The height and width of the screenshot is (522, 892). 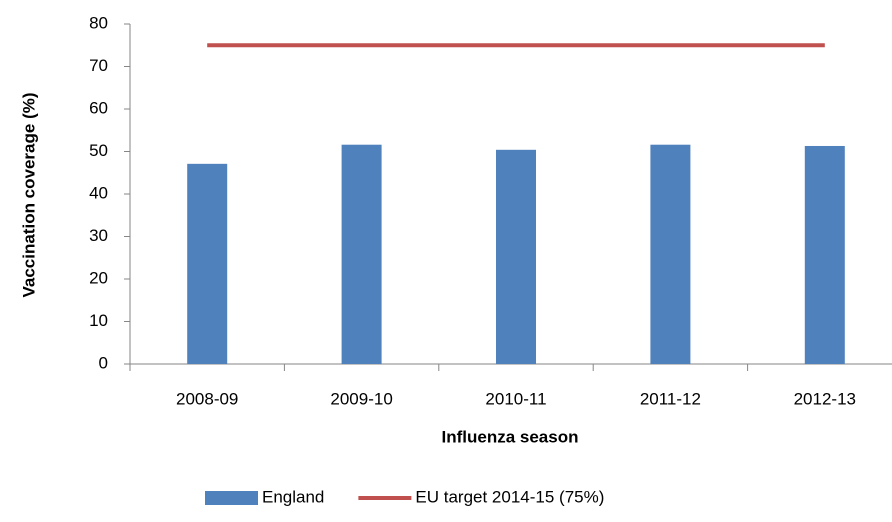 What do you see at coordinates (98, 22) in the screenshot?
I see `y-tick-label: 80` at bounding box center [98, 22].